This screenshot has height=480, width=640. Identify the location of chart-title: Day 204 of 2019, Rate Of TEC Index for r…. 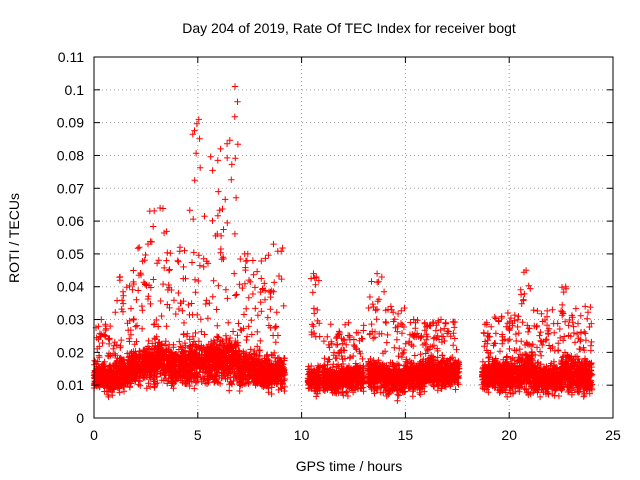
(349, 28).